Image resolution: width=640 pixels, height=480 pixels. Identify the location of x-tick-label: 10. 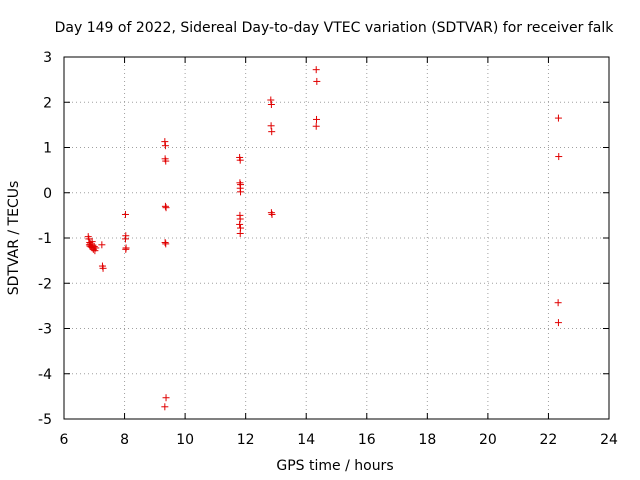
(185, 440).